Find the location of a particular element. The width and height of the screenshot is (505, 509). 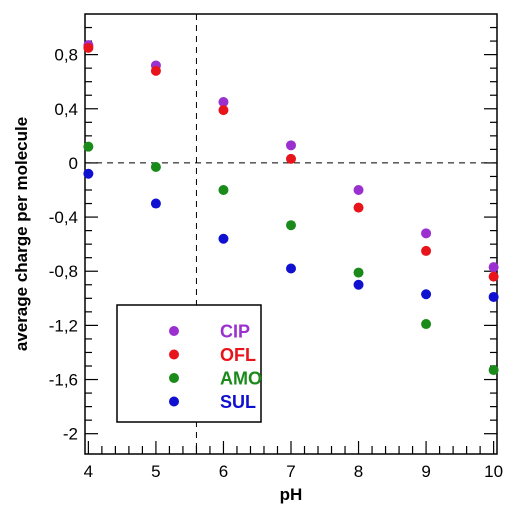

y-tick-label: 0,4 is located at coordinates (66, 109).